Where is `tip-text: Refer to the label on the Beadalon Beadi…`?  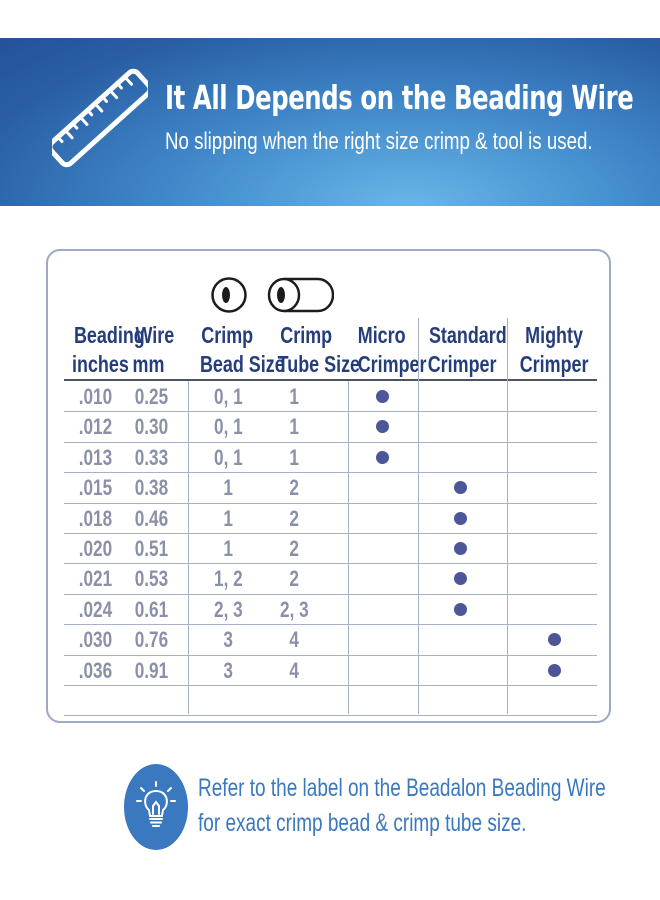 tip-text: Refer to the label on the Beadalon Beadi… is located at coordinates (402, 806).